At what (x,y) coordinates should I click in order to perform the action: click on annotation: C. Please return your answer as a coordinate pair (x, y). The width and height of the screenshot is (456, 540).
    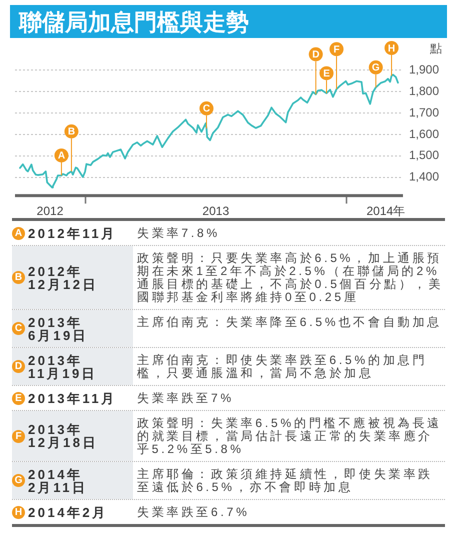
    Looking at the image, I should click on (206, 109).